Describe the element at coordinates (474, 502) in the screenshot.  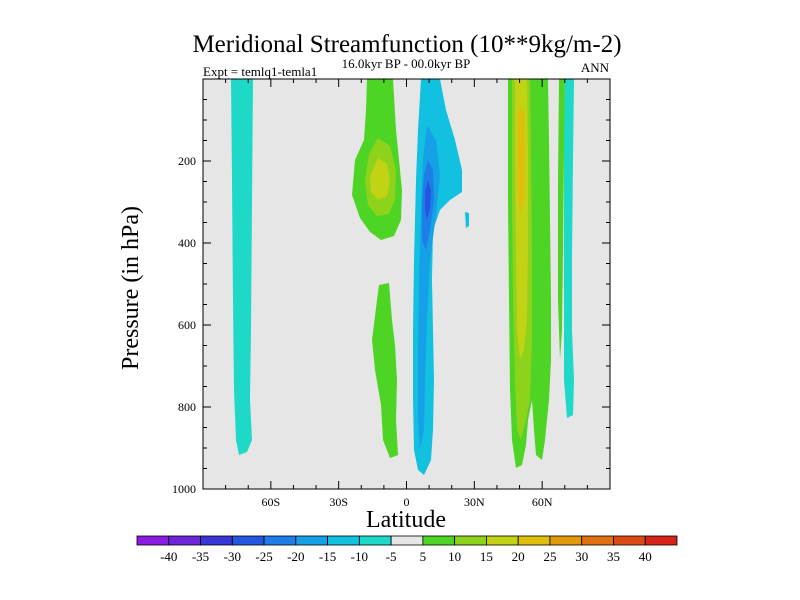
I see `x-tick-label: 30N` at that location.